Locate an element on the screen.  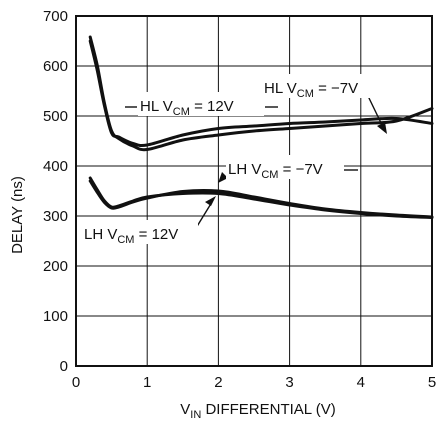
x-axis-title-sub: IN is located at coordinates (195, 415).